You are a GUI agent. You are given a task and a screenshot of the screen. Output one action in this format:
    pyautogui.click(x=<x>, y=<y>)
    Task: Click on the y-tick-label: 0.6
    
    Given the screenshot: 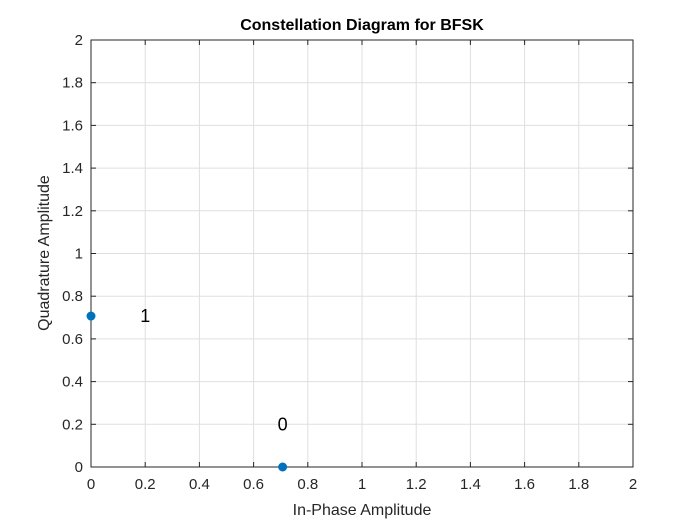 What is the action you would take?
    pyautogui.click(x=72, y=339)
    